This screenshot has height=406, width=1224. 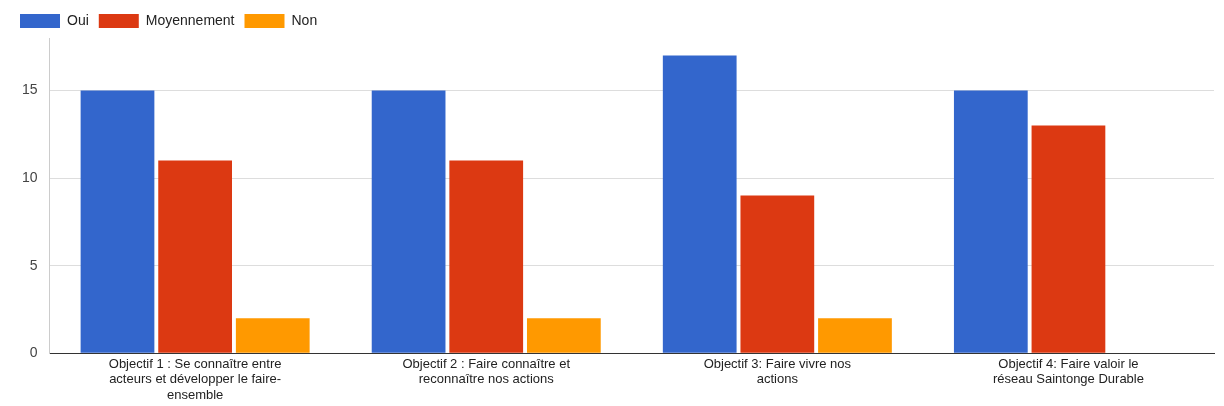 What do you see at coordinates (29, 89) in the screenshot?
I see `y-tick-label: 15` at bounding box center [29, 89].